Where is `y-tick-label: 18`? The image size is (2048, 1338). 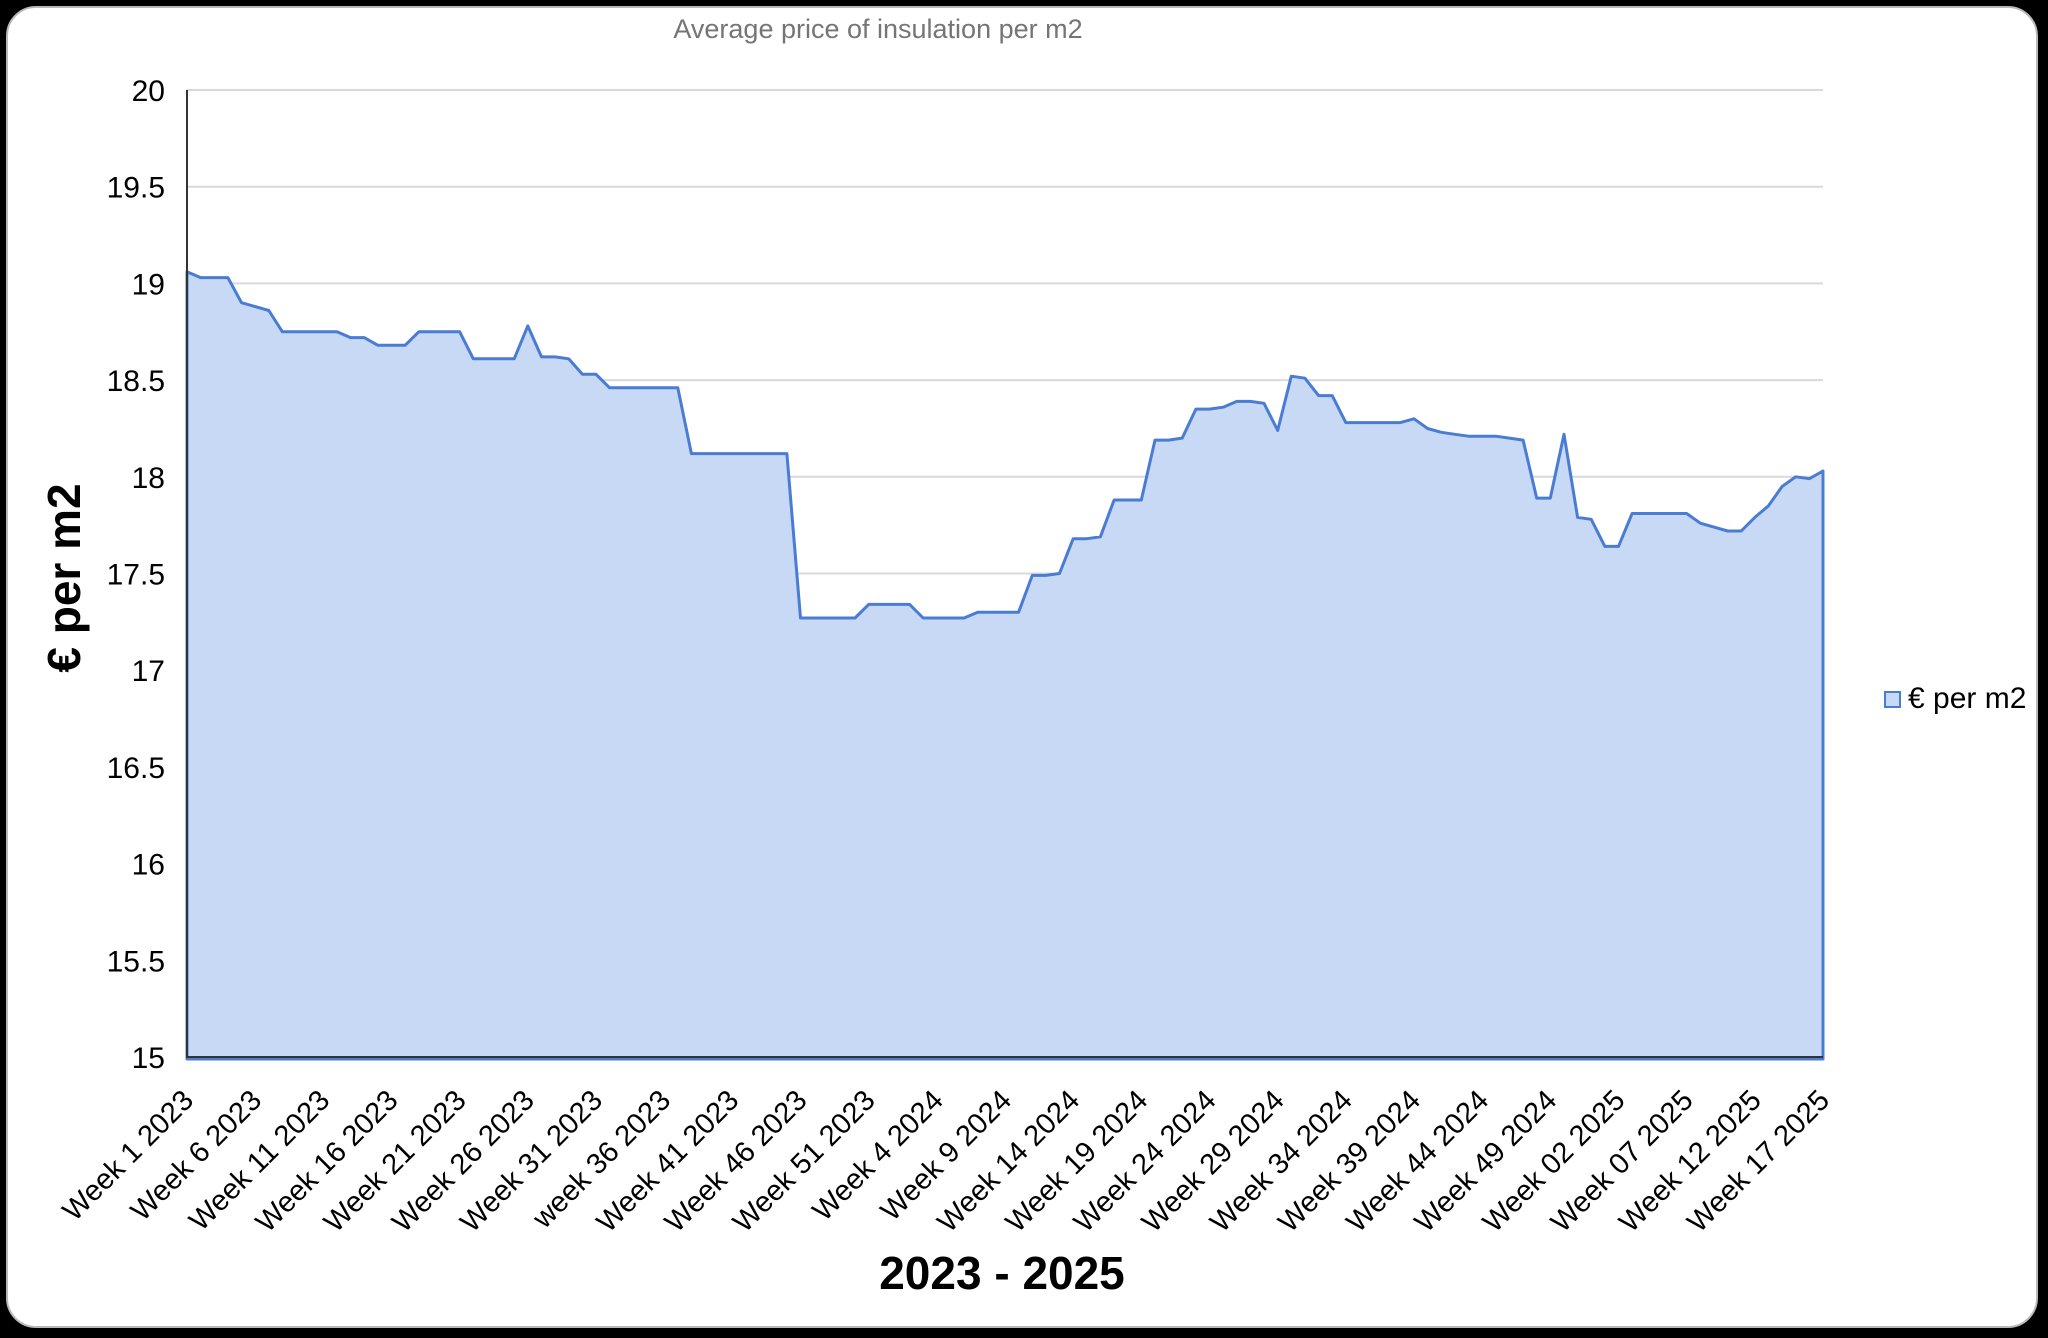 y-tick-label: 18 is located at coordinates (148, 478).